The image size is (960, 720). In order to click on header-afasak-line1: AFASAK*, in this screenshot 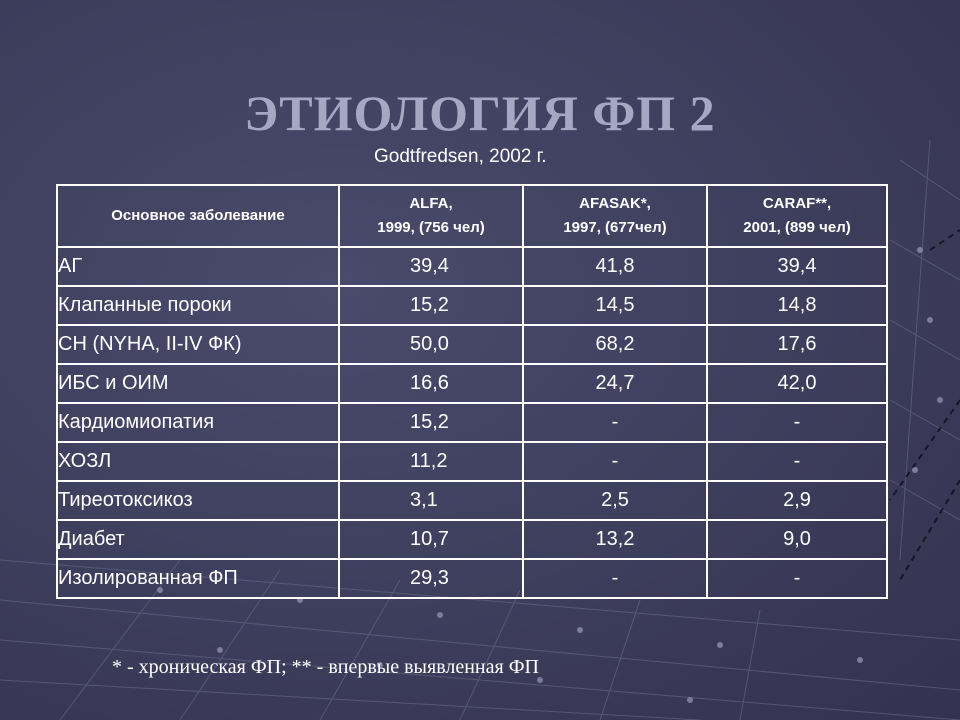, I will do `click(615, 203)`.